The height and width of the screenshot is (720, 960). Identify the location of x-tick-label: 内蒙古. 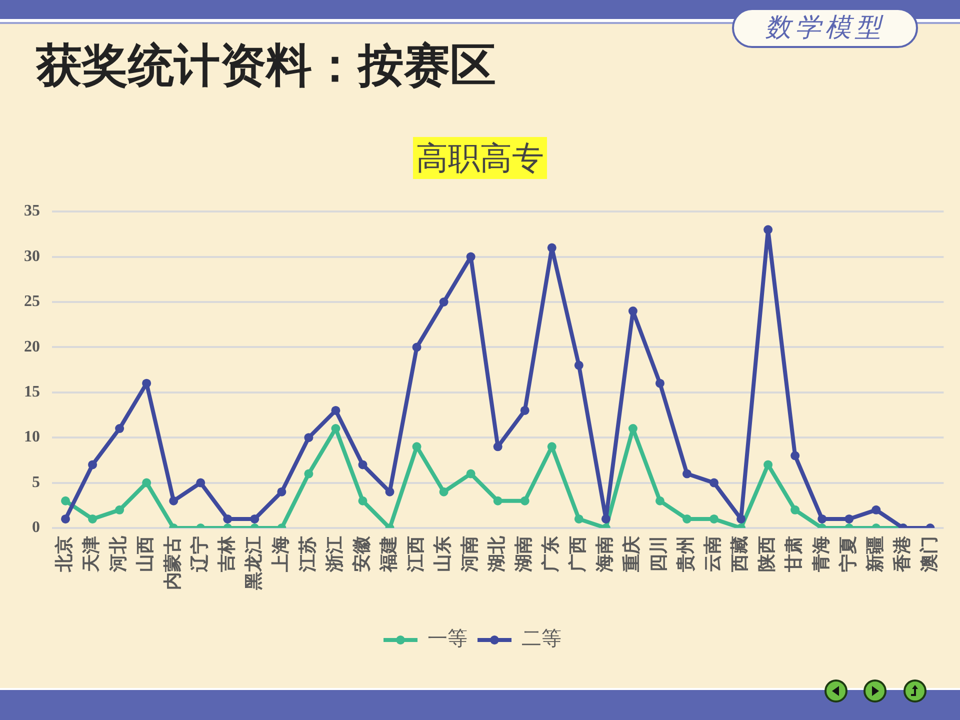
(173, 563).